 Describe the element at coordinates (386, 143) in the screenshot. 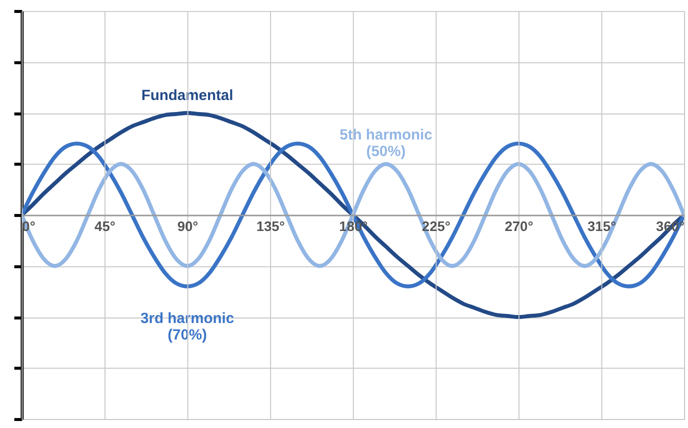

I see `series-label: 5th harmonic (50%)` at that location.